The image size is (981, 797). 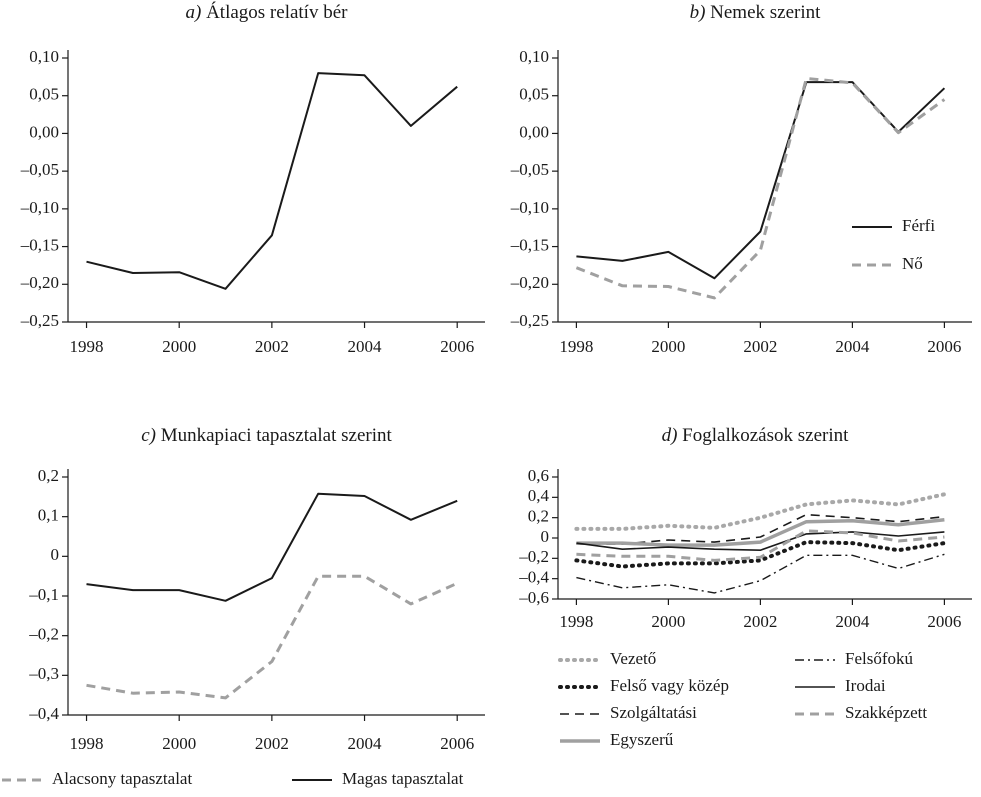 I want to click on chart-title: a) Átlagos relatív bér, so click(x=267, y=12).